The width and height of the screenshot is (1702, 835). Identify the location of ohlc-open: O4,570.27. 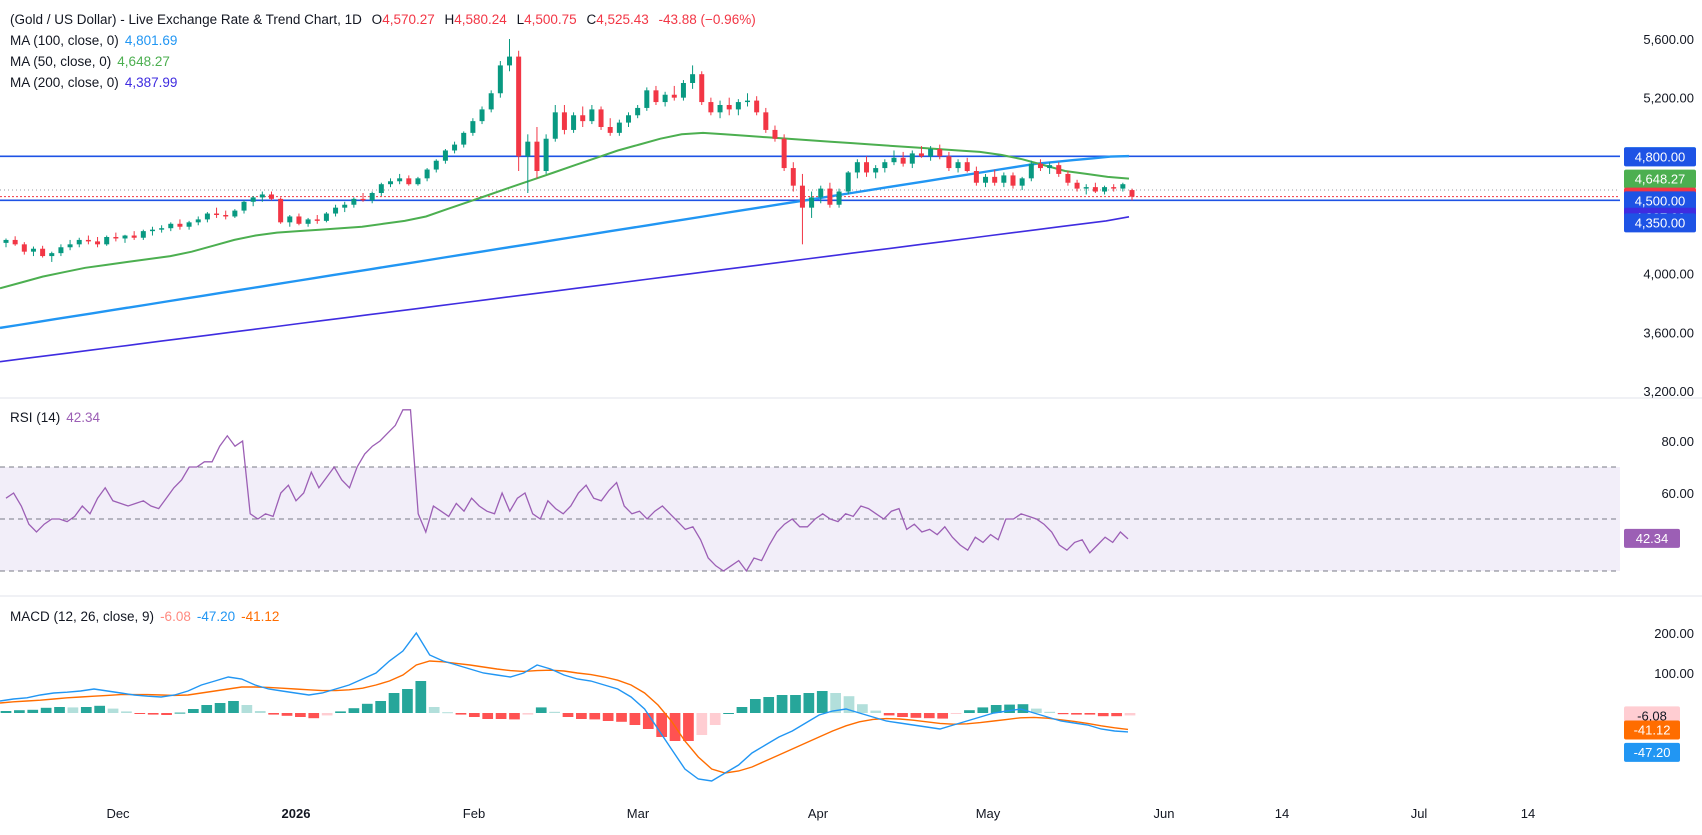
(403, 19).